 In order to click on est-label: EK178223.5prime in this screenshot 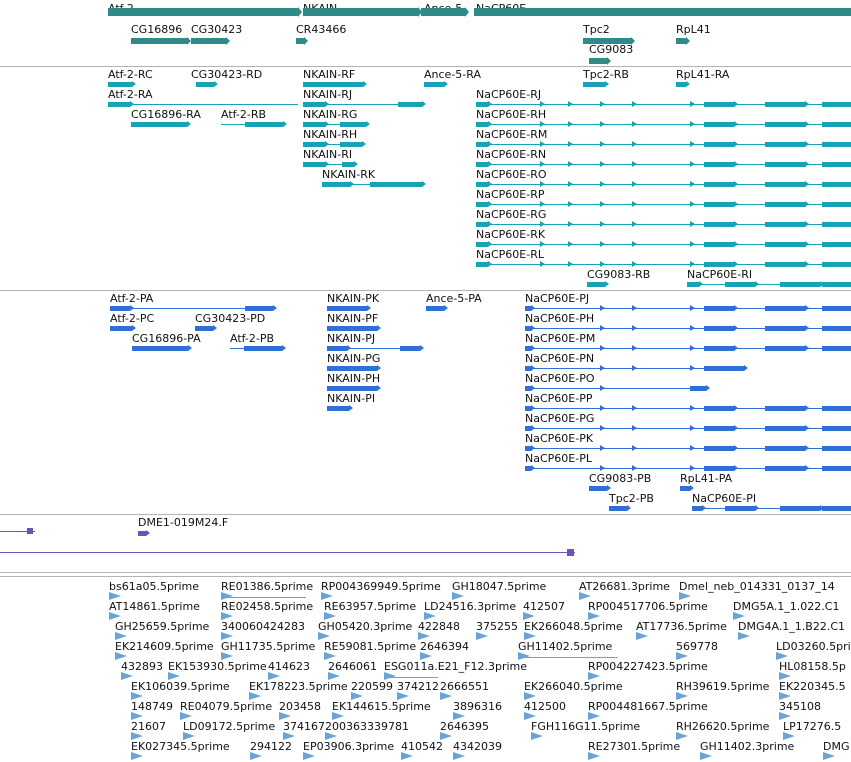, I will do `click(298, 686)`.